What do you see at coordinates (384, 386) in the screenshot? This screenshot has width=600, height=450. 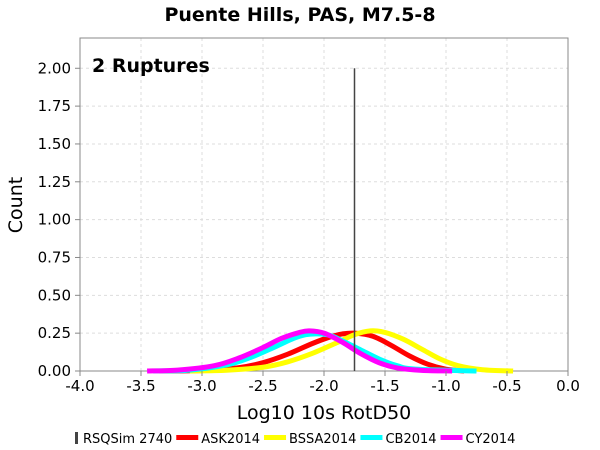 I see `x-tick-label: -1.5` at bounding box center [384, 386].